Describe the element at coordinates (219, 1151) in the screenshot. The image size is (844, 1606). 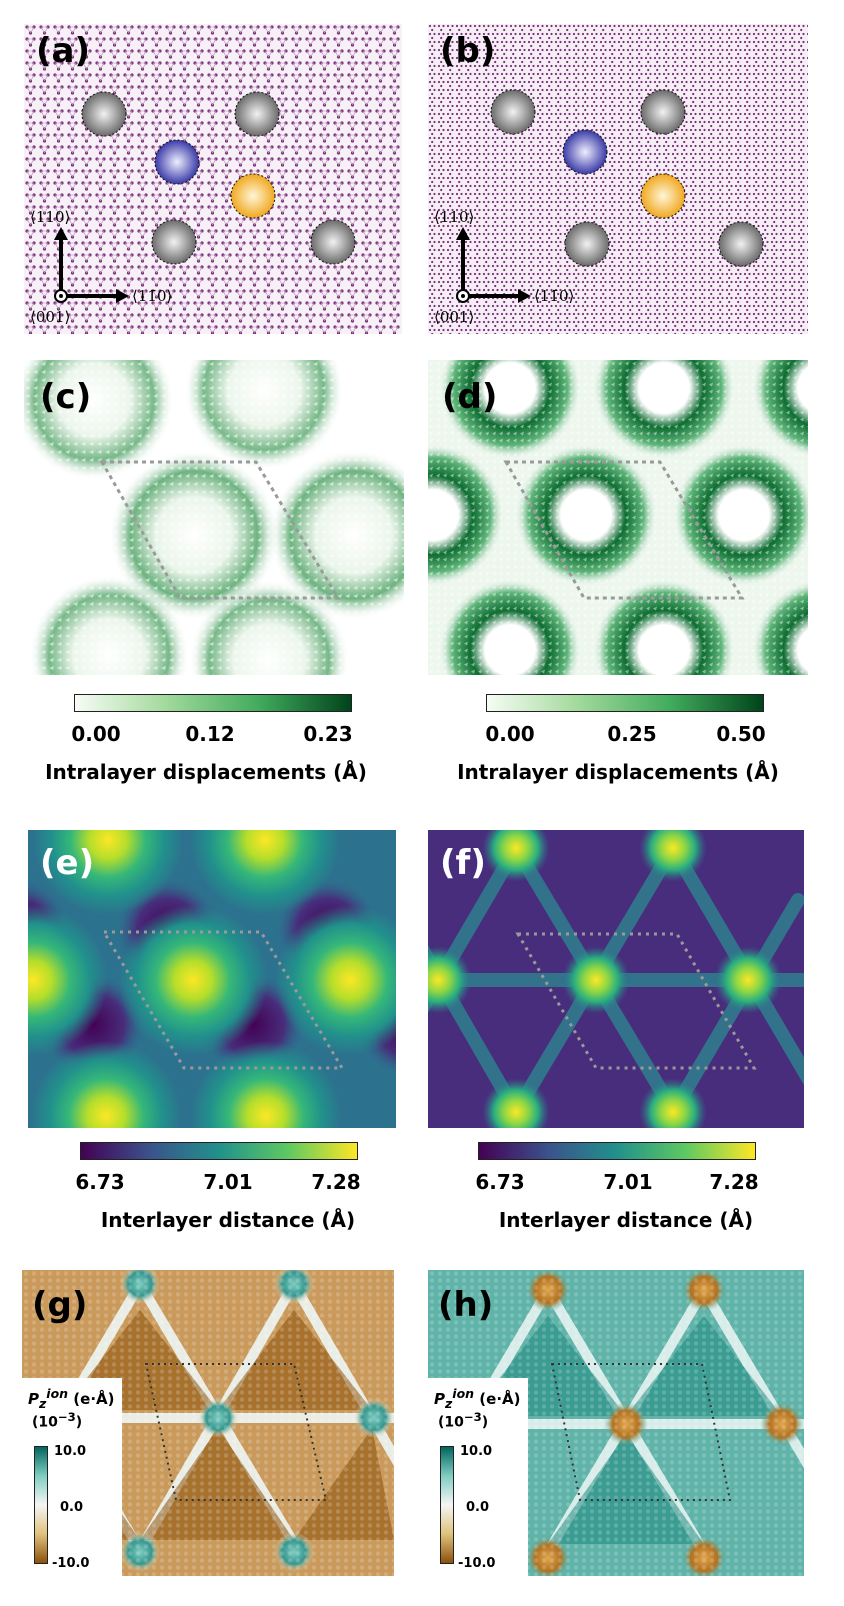
I see `colorbar-e-gradient` at that location.